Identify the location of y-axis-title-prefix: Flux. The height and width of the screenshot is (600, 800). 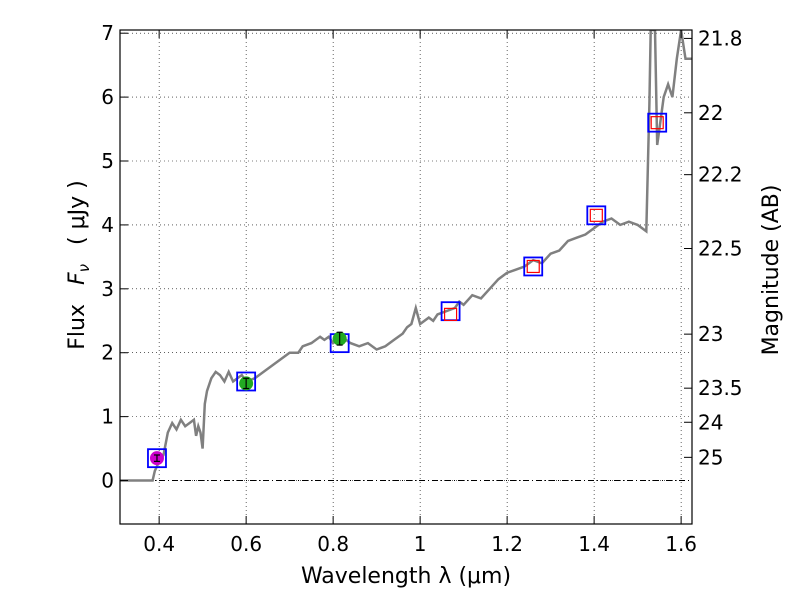
(77, 327).